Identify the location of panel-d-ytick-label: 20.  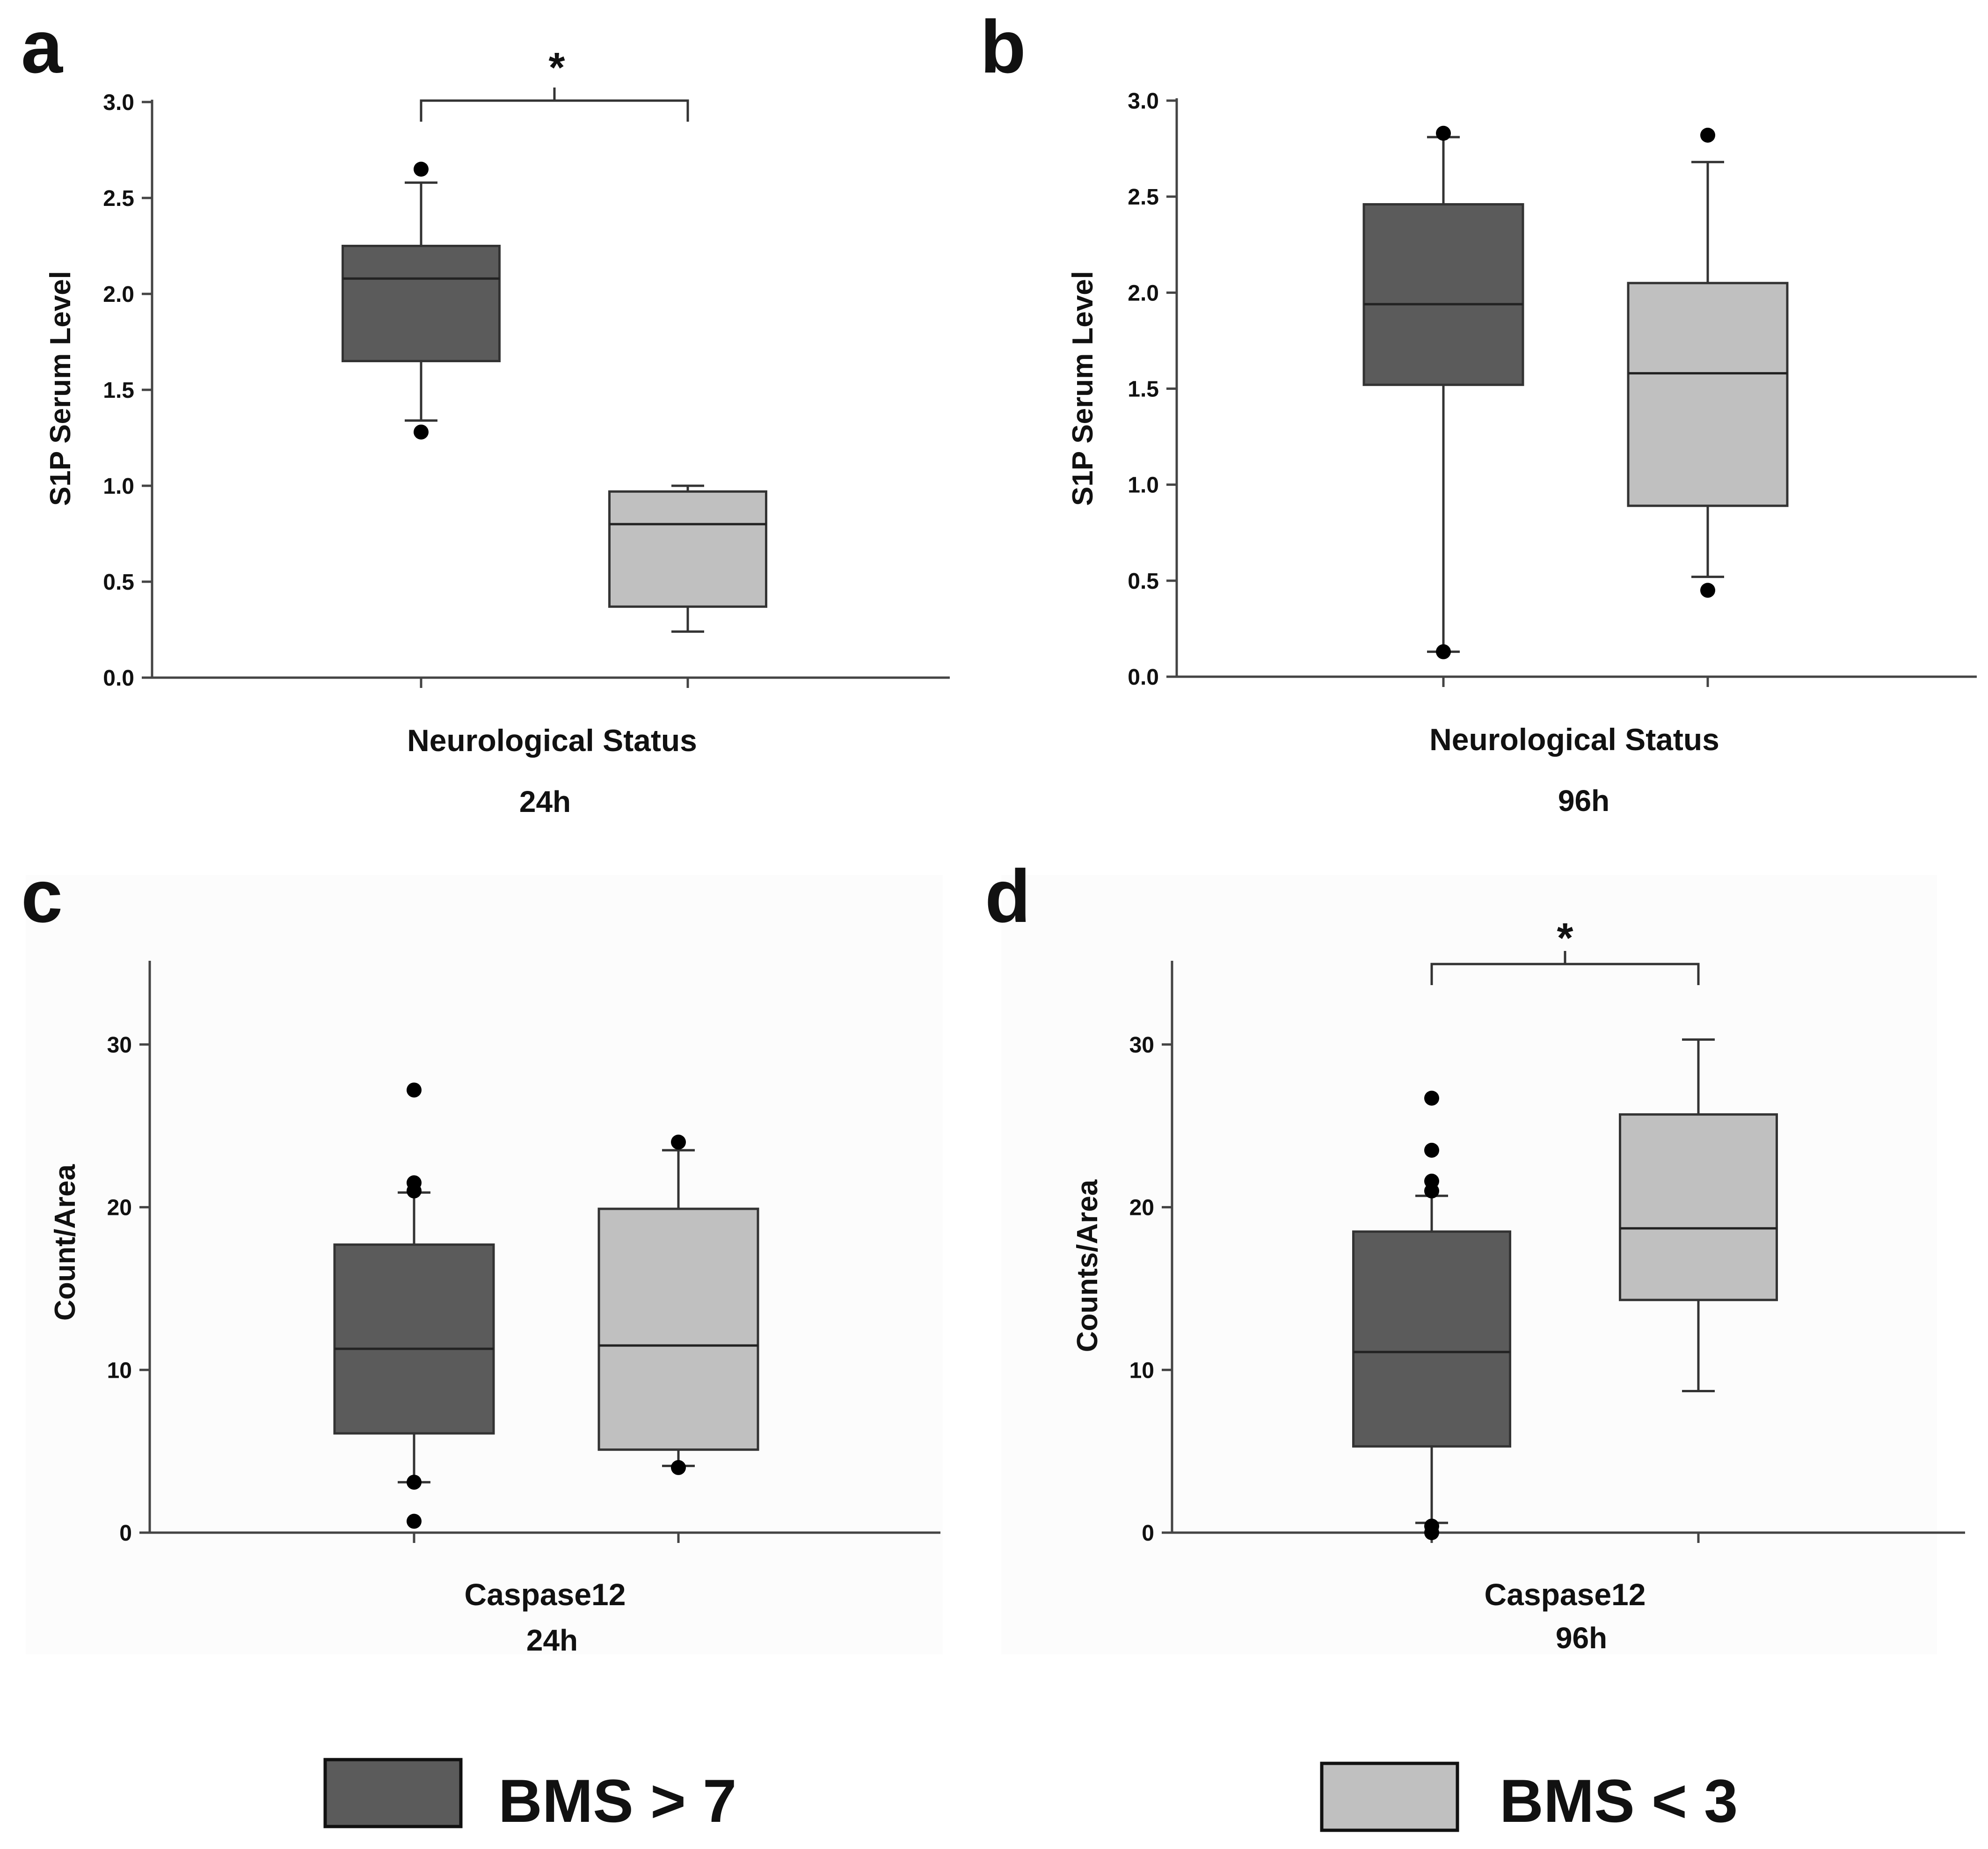
(1142, 1208).